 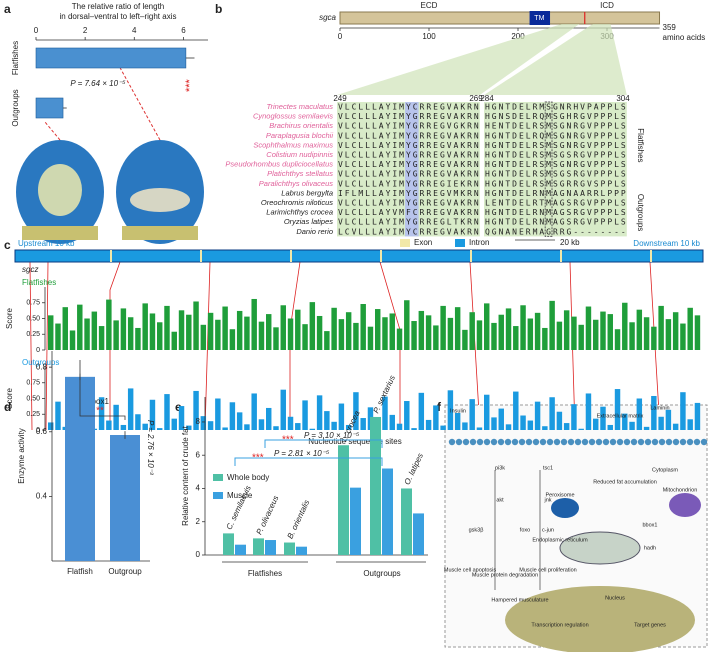 What do you see at coordinates (42, 431) in the screenshot?
I see `y-tick-label: 0.6` at bounding box center [42, 431].